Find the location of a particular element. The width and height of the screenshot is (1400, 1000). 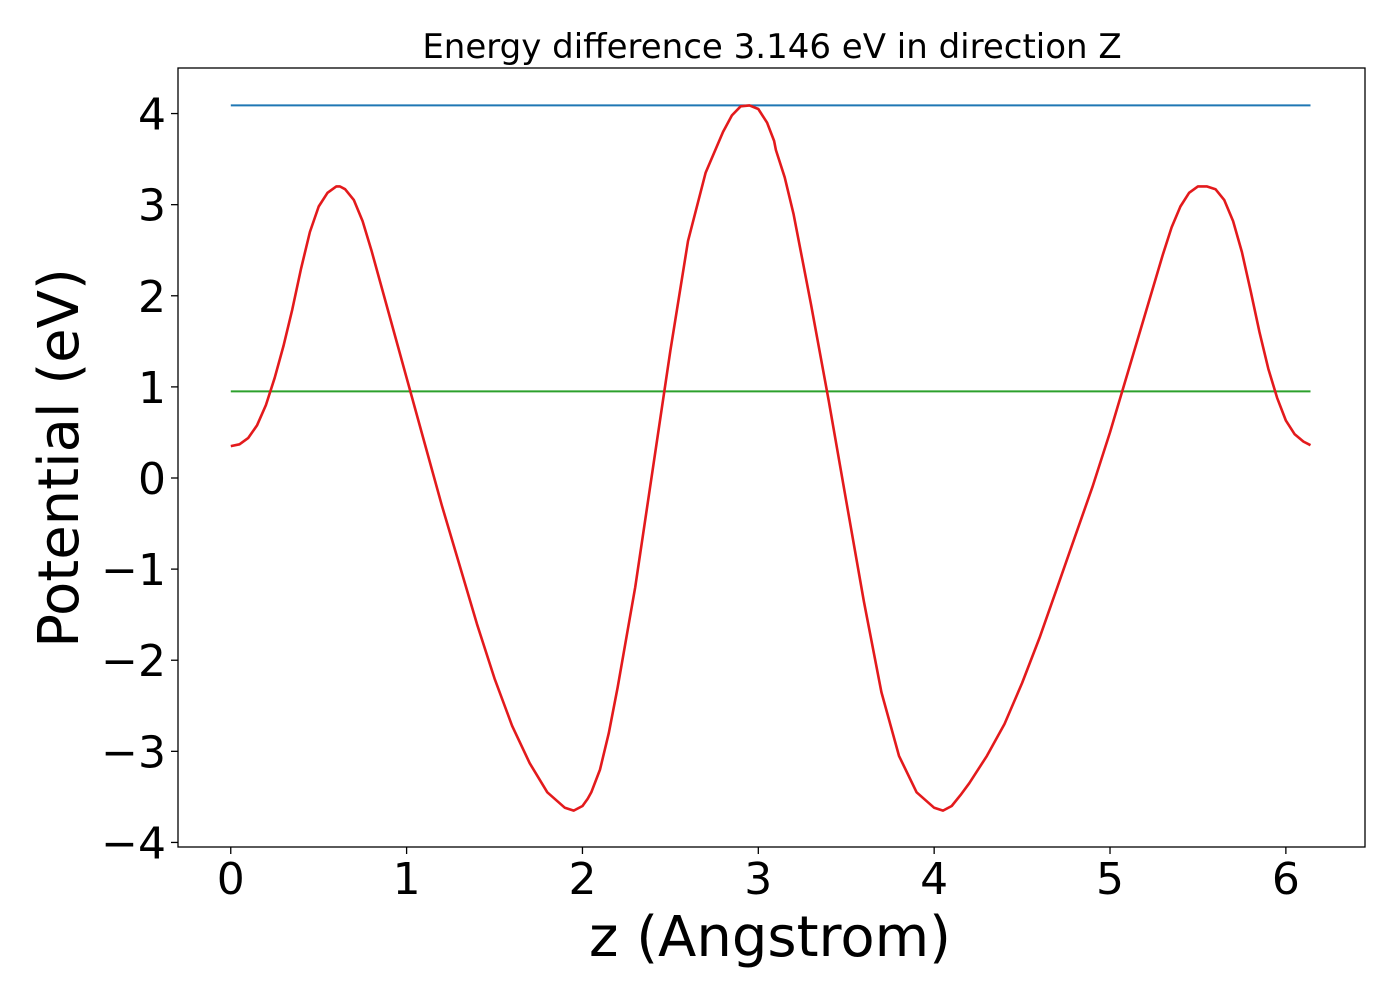

y-tick-label: 4 is located at coordinates (152, 115).